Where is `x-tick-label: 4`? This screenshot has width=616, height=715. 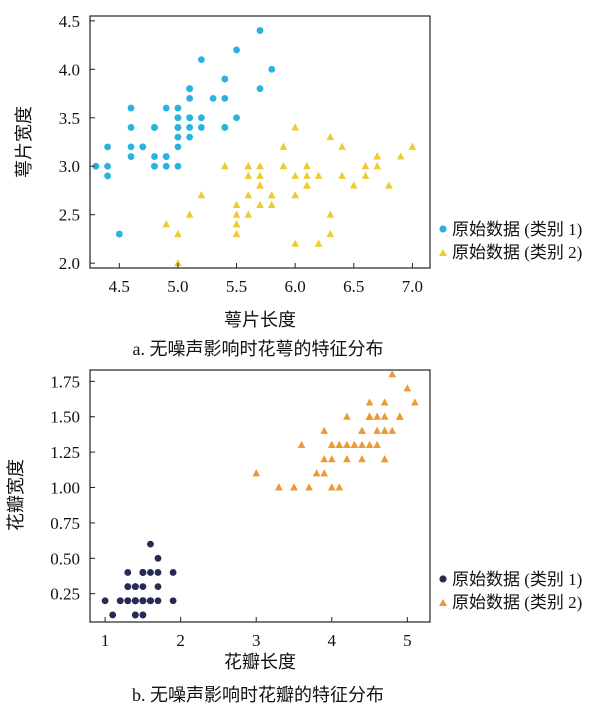
x-tick-label: 4 is located at coordinates (332, 640).